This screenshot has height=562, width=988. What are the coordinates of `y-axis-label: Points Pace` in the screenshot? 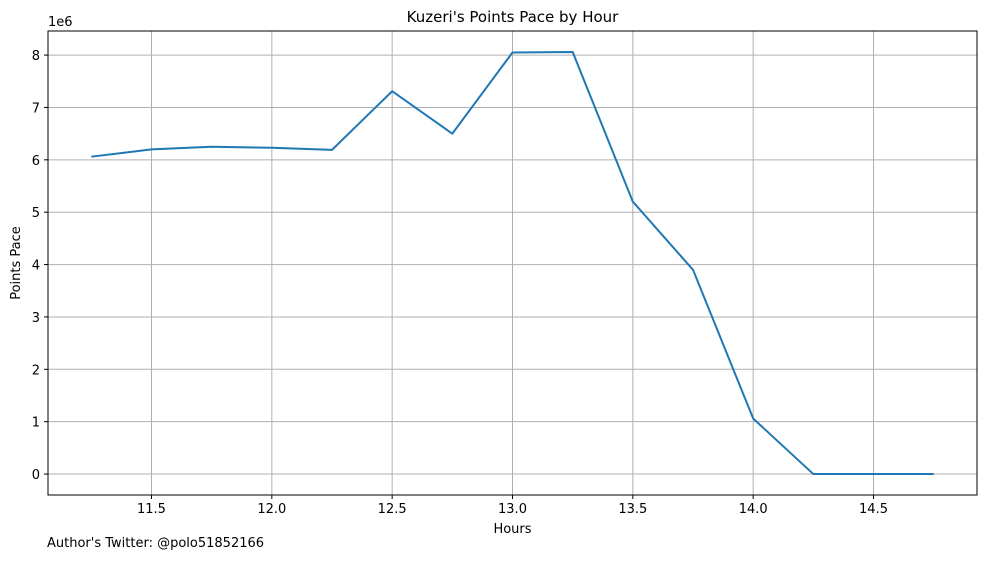 It's located at (16, 263).